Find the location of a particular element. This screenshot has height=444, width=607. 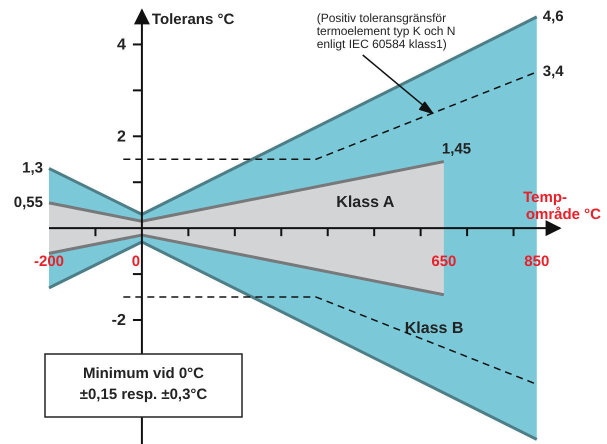

y-axis-title: Tolerans °C is located at coordinates (193, 19).